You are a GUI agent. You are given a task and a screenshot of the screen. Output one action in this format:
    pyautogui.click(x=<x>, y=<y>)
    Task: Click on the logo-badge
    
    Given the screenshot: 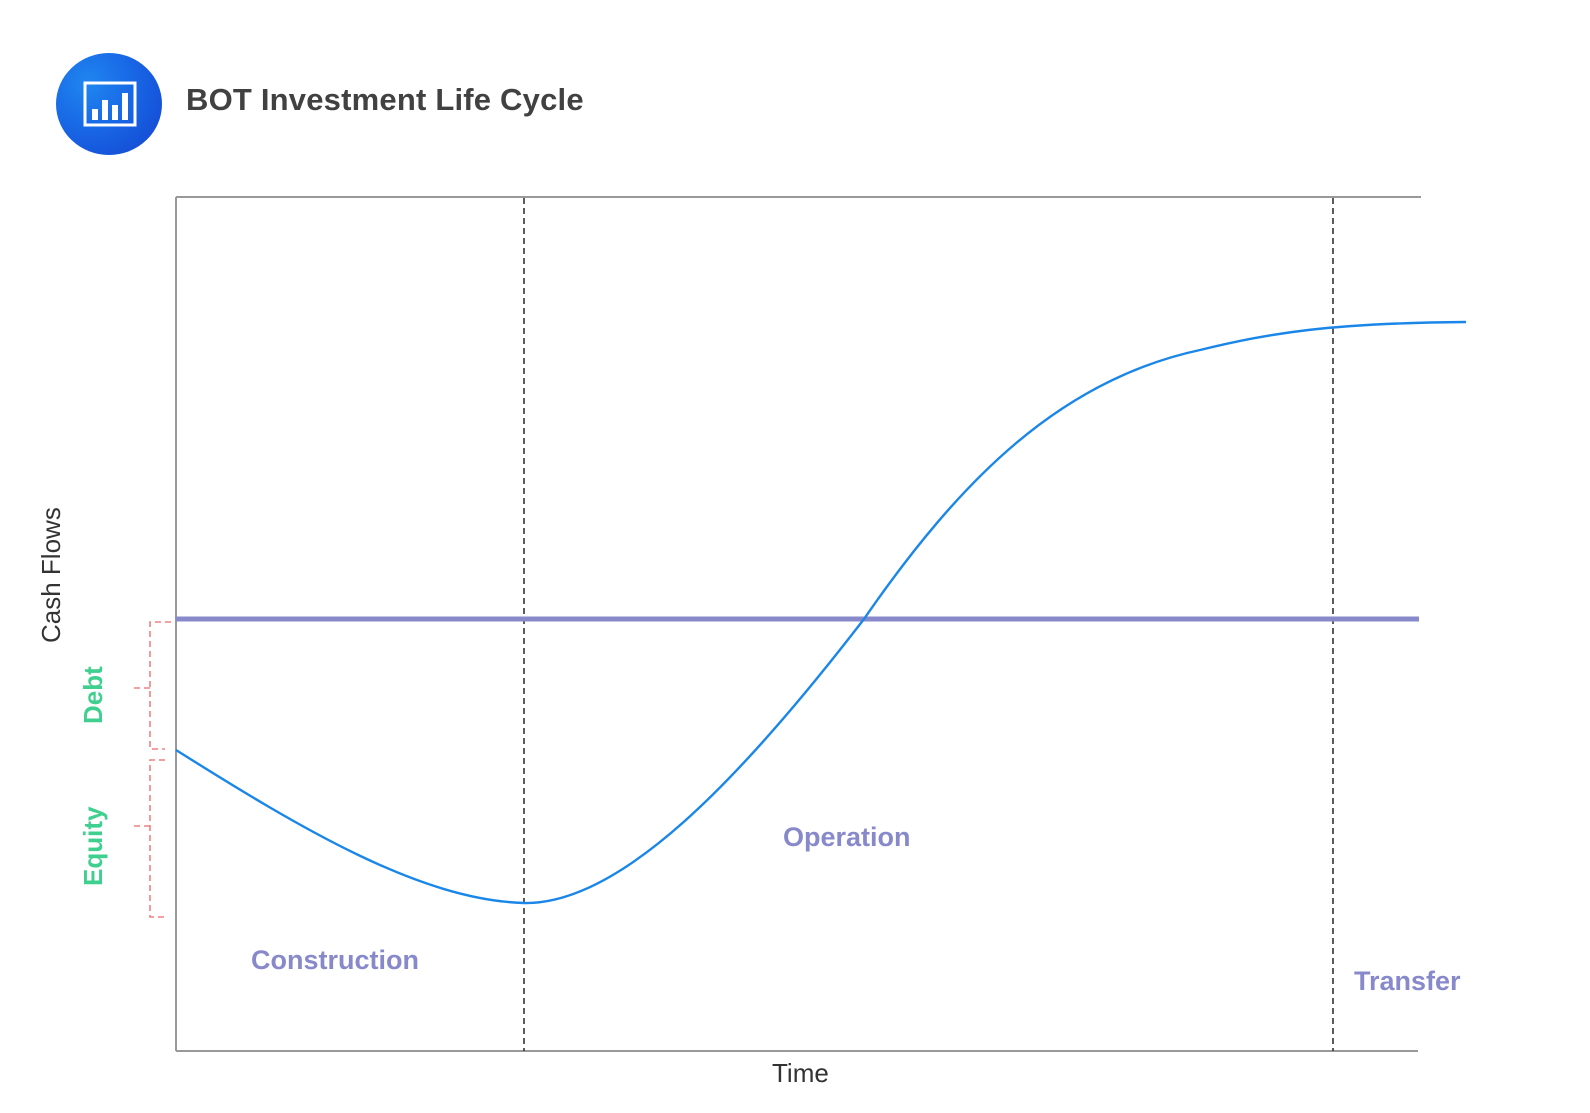 What is the action you would take?
    pyautogui.click(x=109, y=104)
    